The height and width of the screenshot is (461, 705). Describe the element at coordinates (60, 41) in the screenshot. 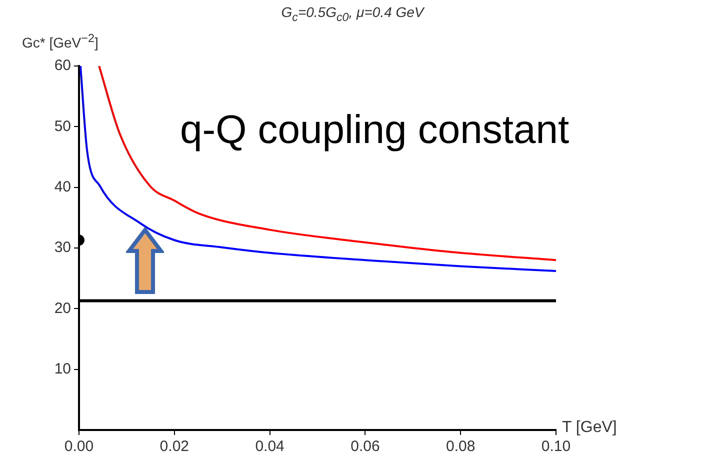

I see `y-axis-title: Gc* [GeV$^{−2}$]` at that location.